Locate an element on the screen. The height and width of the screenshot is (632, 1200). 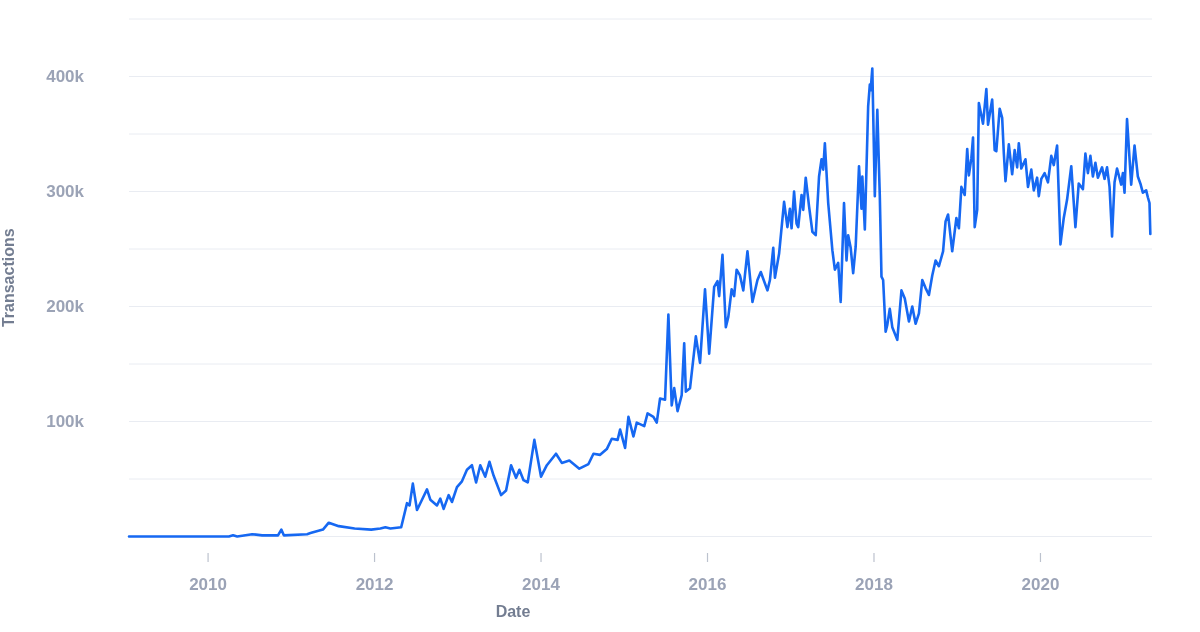
x-tick-label: 2012 is located at coordinates (374, 584).